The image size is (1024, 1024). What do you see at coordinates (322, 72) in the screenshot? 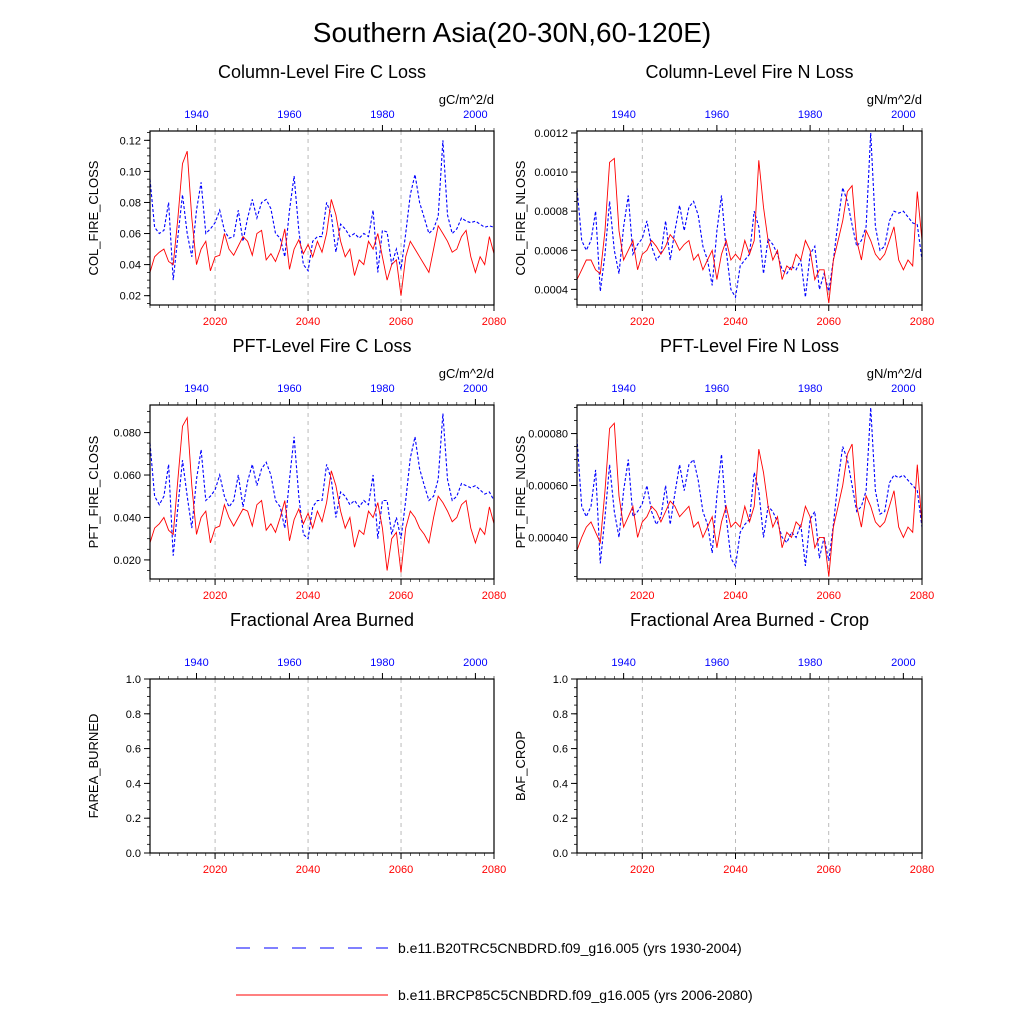
I see `panel-title: Column-Level Fire C Loss` at bounding box center [322, 72].